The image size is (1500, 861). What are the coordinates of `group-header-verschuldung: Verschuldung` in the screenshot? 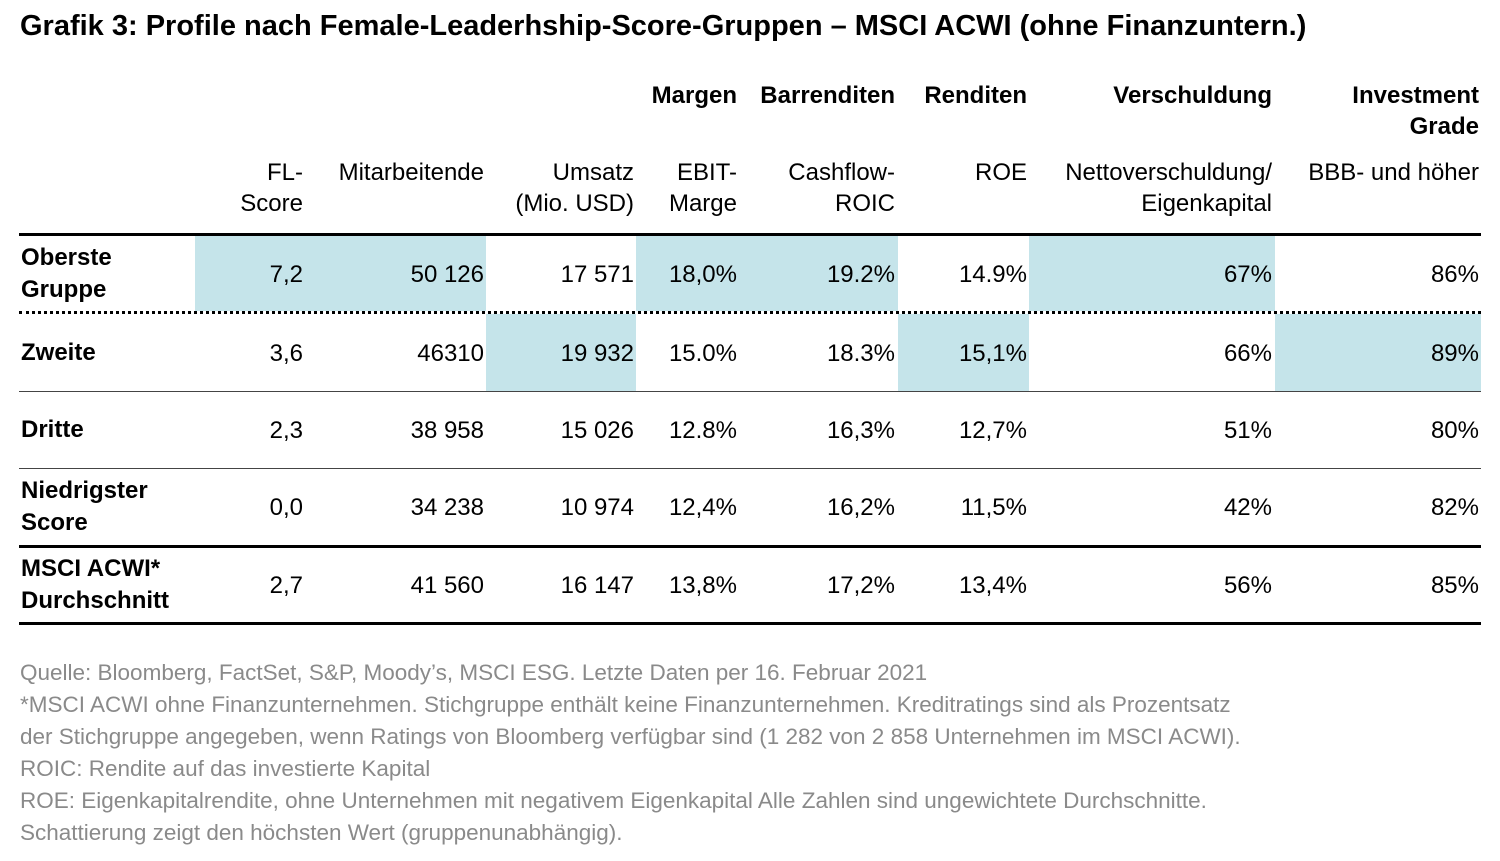 It's located at (1192, 95).